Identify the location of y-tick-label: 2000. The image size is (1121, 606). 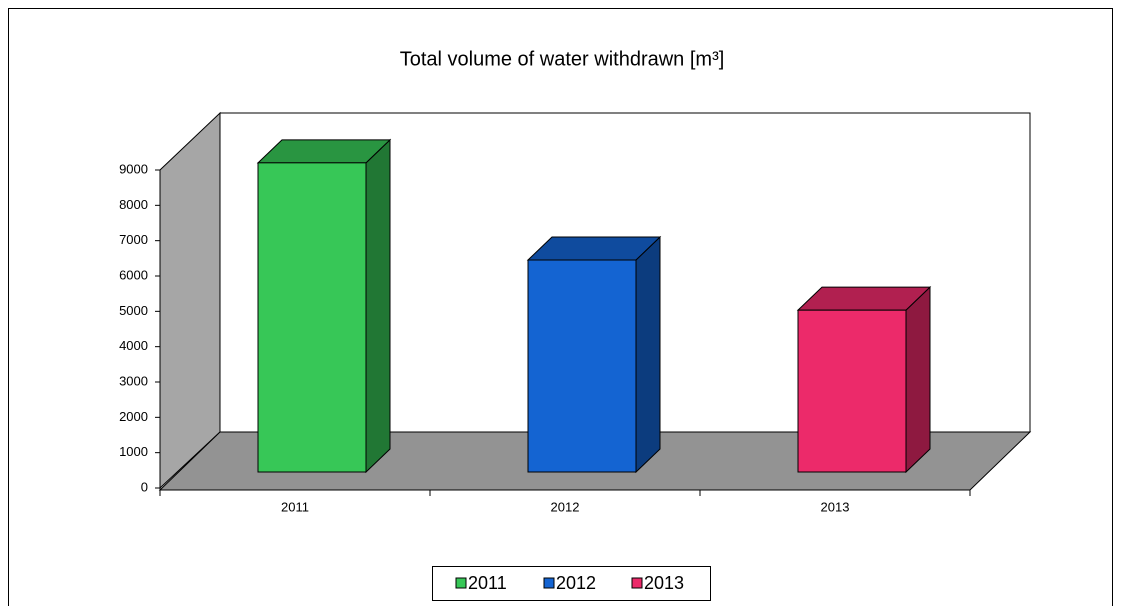
(133, 416).